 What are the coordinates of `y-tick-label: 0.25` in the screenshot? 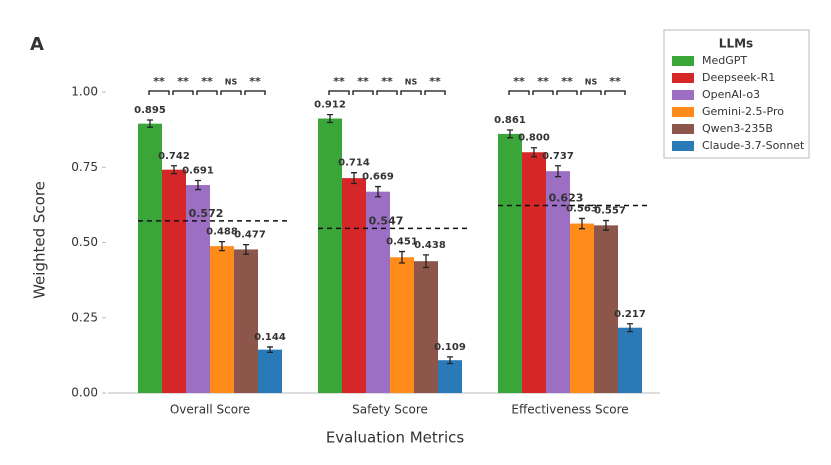 It's located at (84, 317).